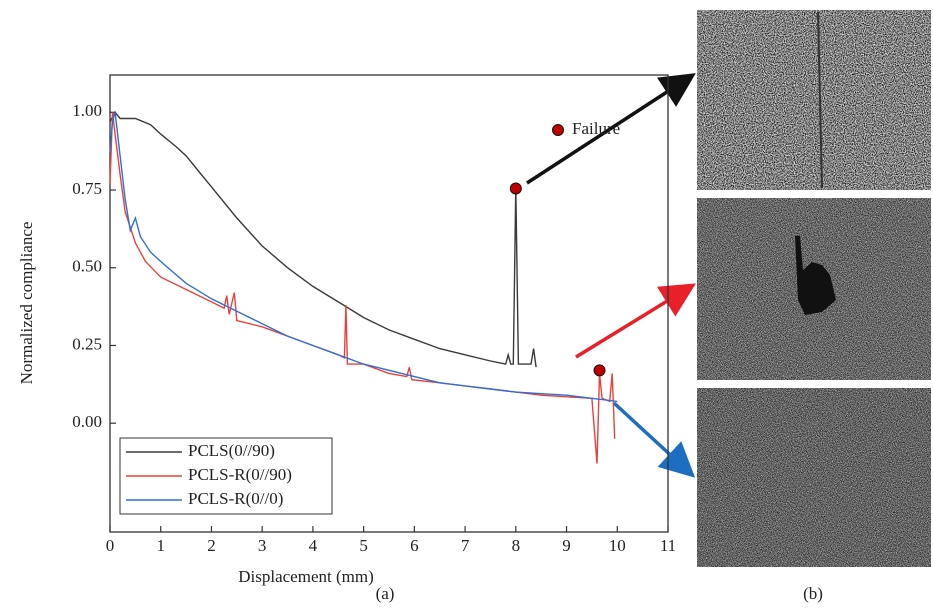  I want to click on x-tick-label: 2, so click(211, 545).